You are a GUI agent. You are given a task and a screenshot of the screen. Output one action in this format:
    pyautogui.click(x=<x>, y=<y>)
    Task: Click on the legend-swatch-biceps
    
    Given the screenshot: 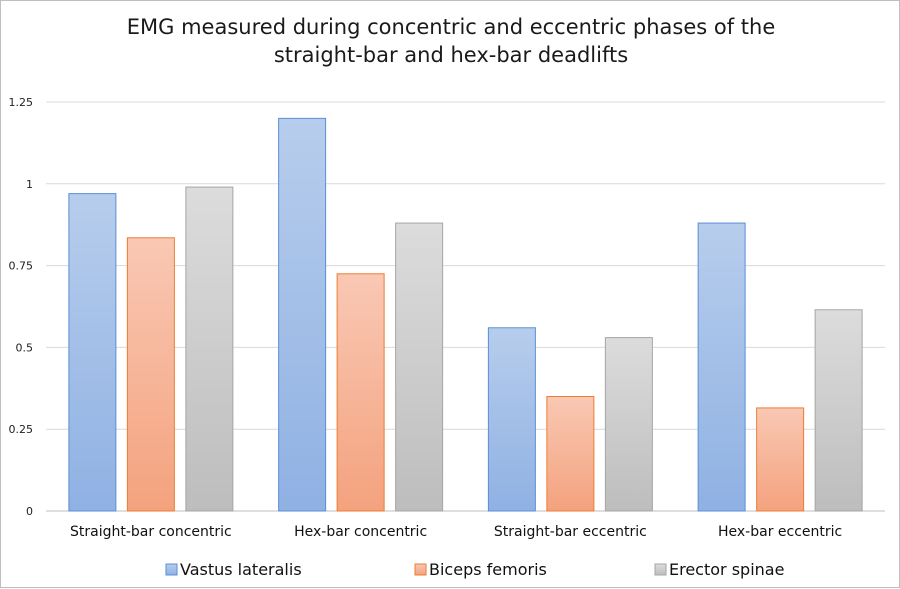 What is the action you would take?
    pyautogui.click(x=420, y=569)
    